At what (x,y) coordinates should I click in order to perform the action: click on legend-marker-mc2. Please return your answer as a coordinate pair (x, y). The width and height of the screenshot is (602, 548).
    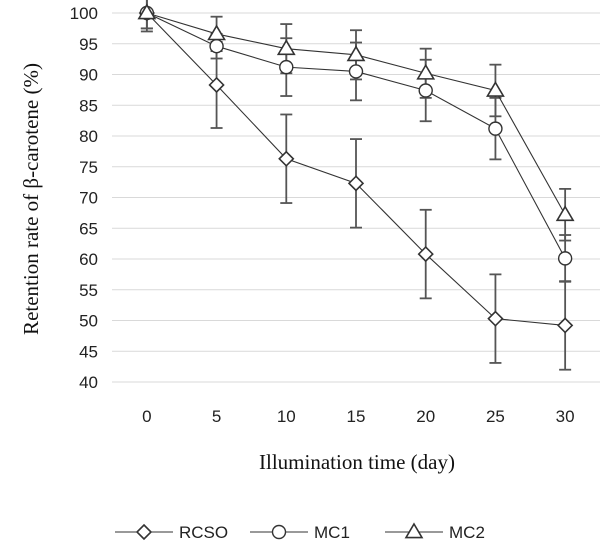
    Looking at the image, I should click on (414, 530).